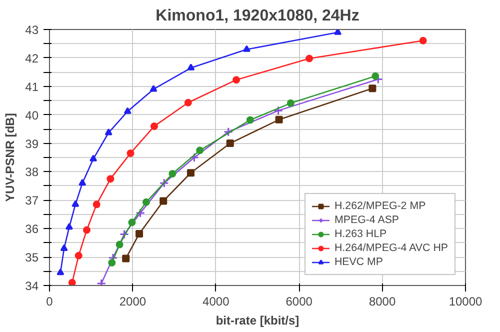  Describe the element at coordinates (391, 248) in the screenshot. I see `legend-label: H.264/MPEG-4 AVC HP` at that location.